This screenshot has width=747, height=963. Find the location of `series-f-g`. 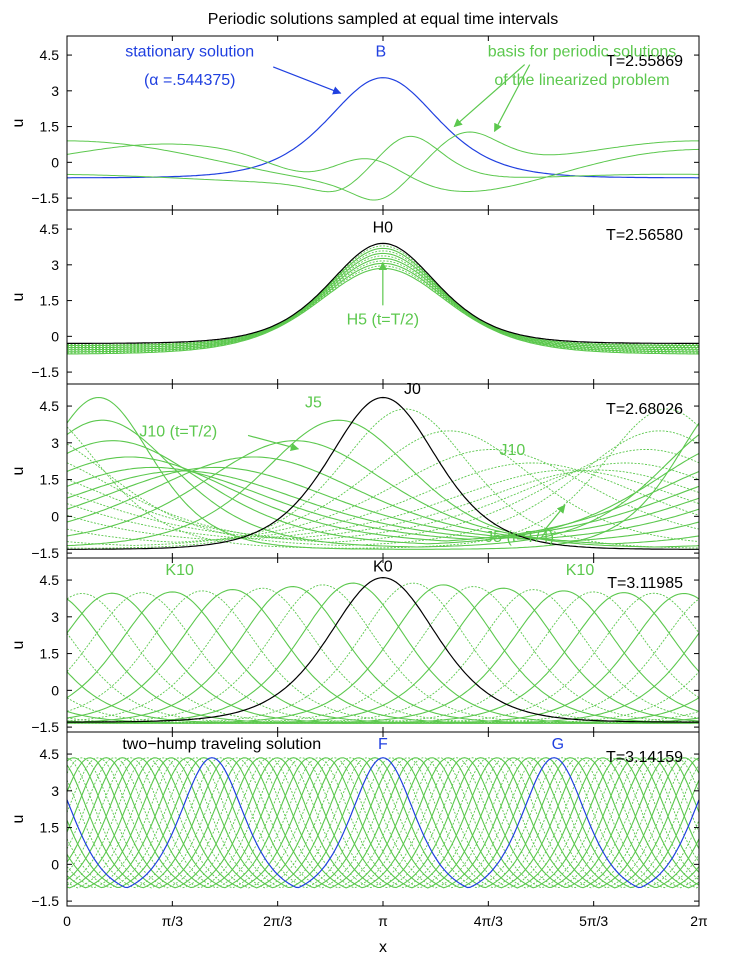

series-f-g is located at coordinates (383, 823).